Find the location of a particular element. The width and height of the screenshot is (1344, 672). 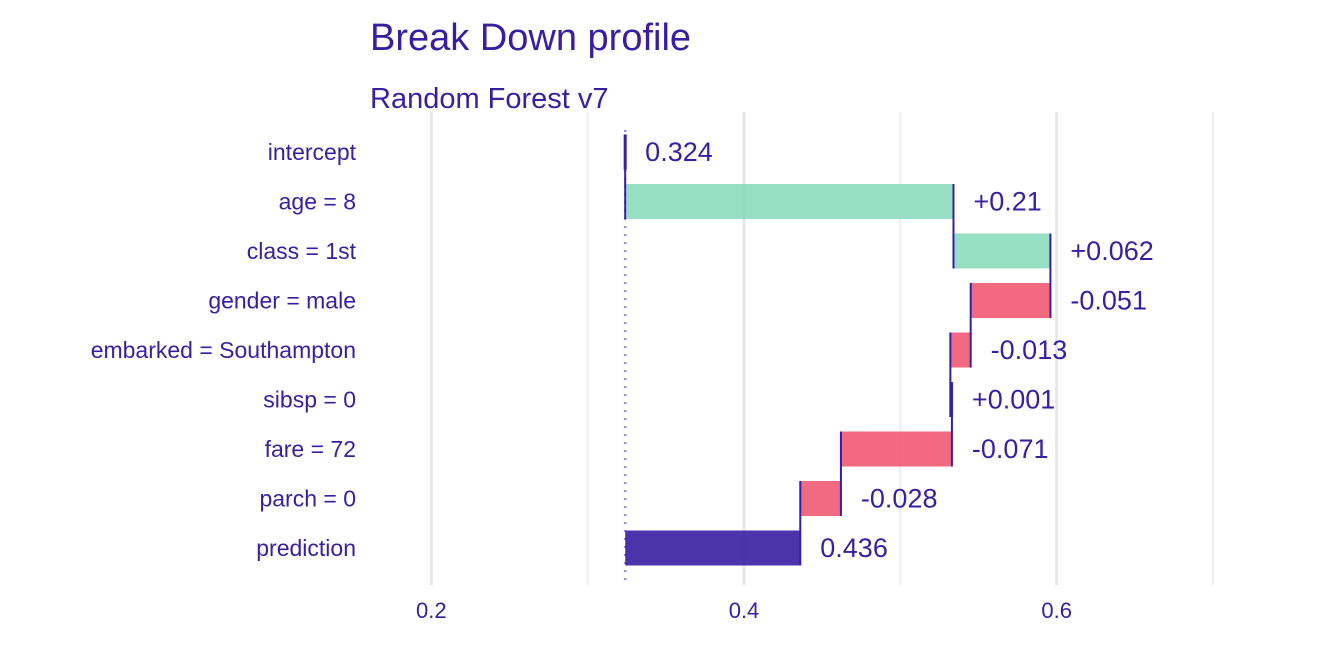

row-label: class = 1st is located at coordinates (302, 251).